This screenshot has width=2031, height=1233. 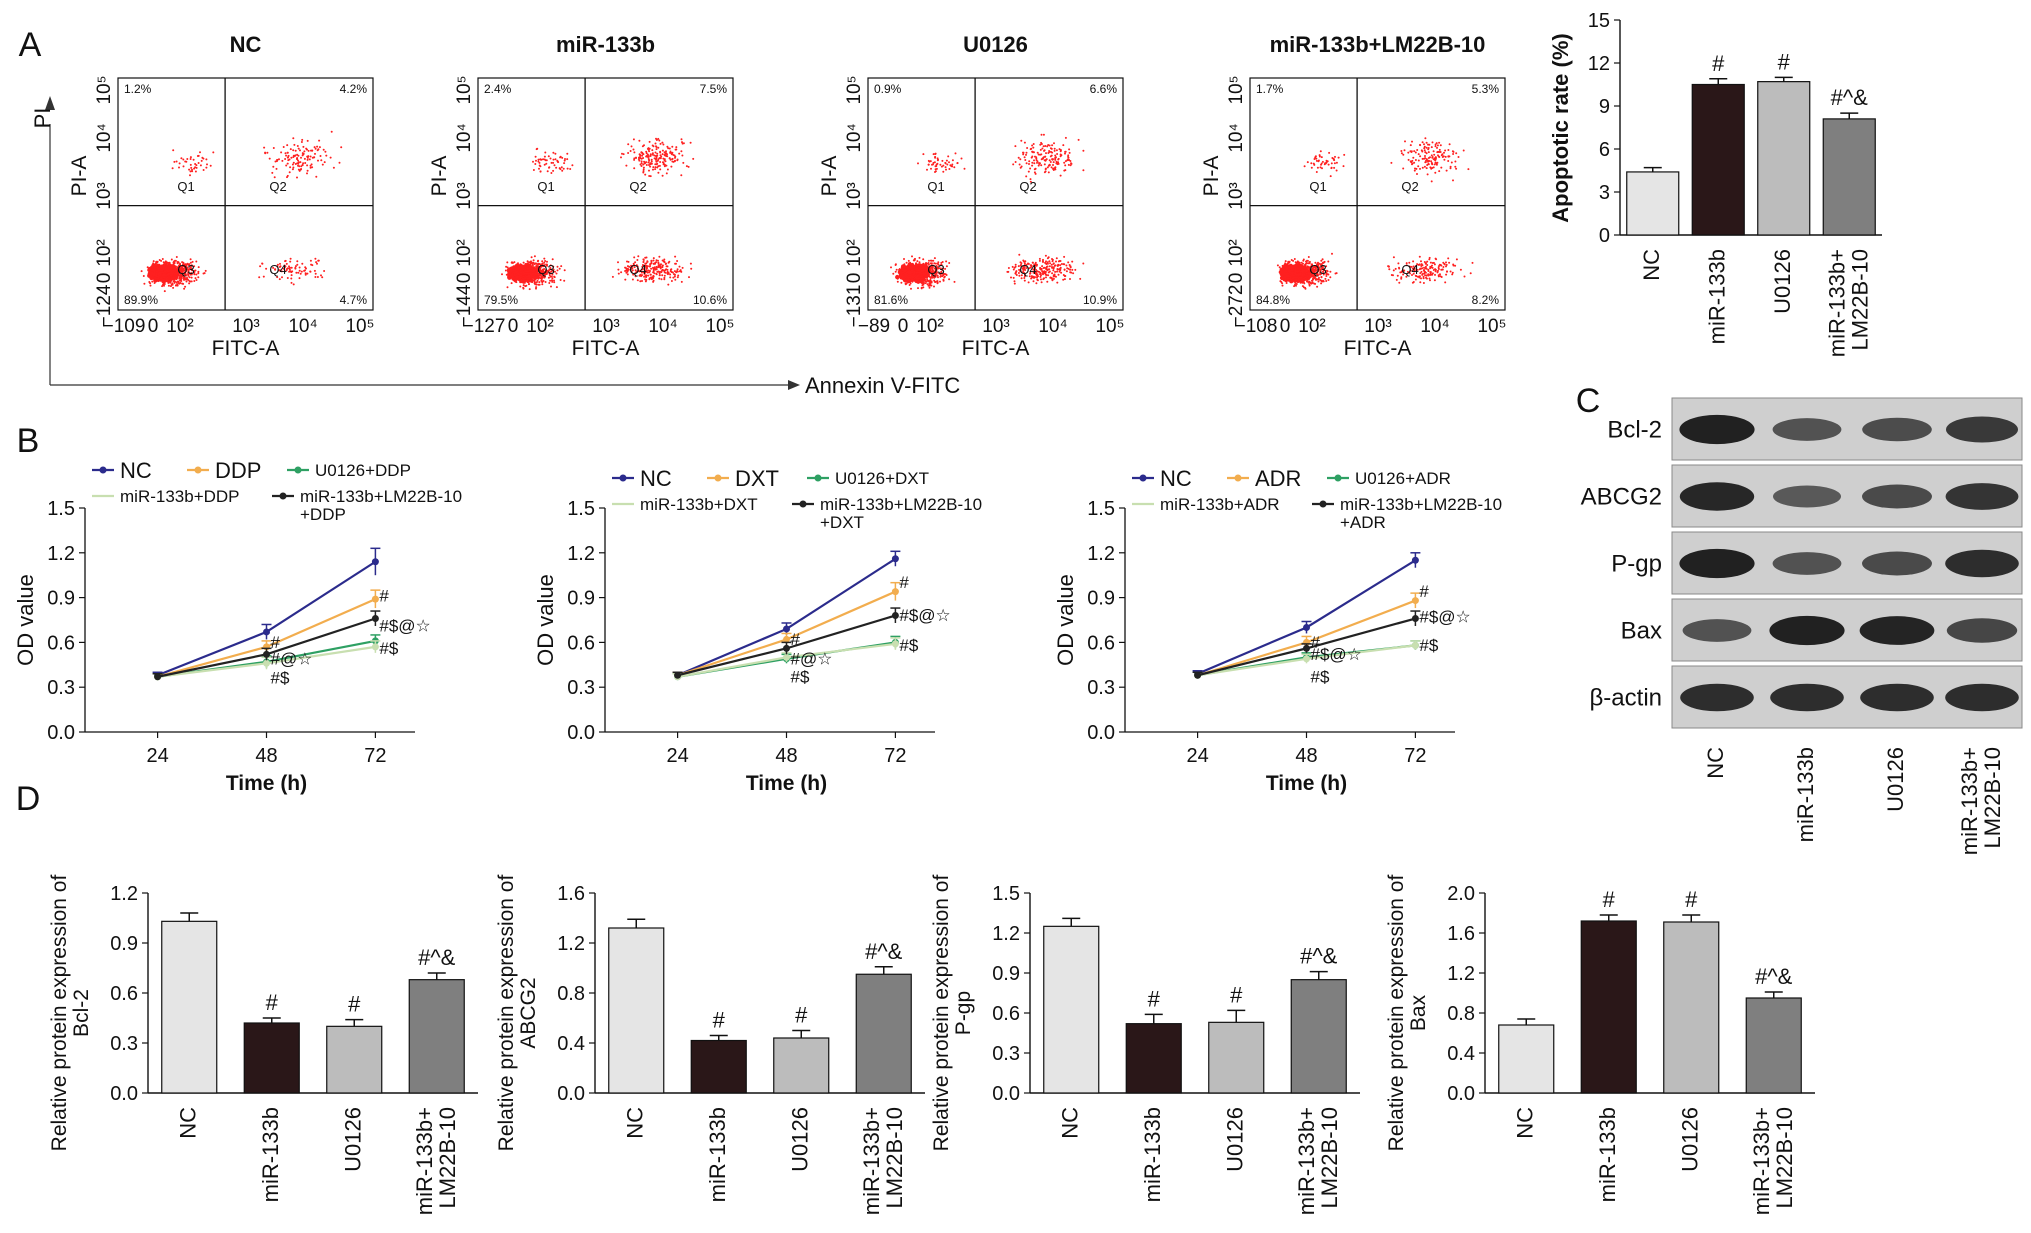 I want to click on y-axis-label: PI-A, so click(x=79, y=176).